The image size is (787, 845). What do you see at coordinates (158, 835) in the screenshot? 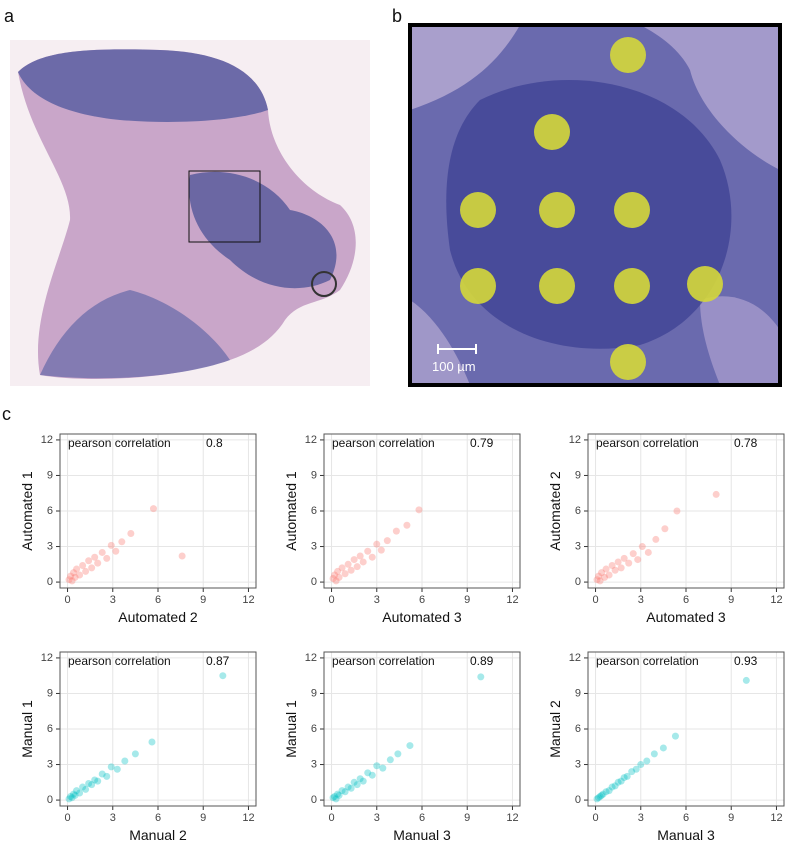
I see `x-axis-label: Manual 2` at bounding box center [158, 835].